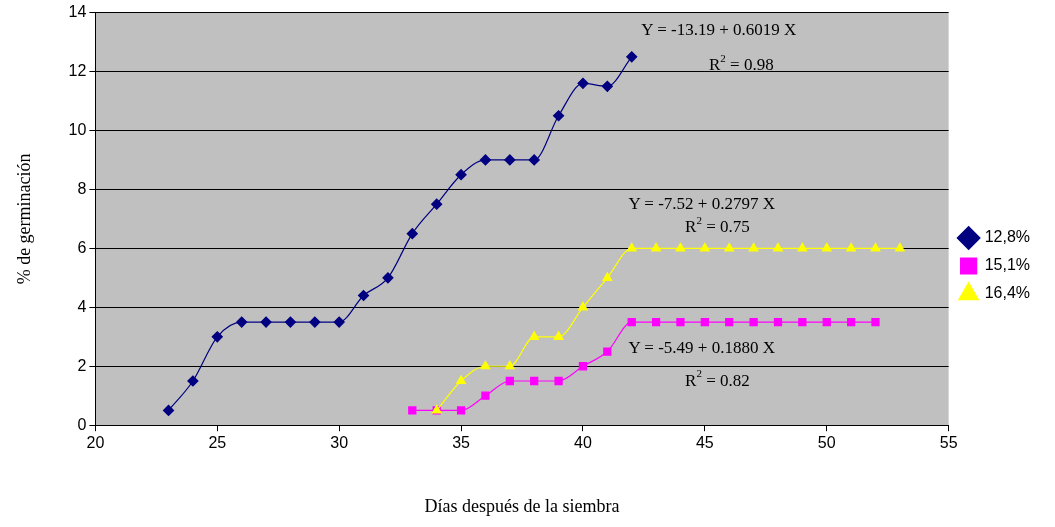 The width and height of the screenshot is (1055, 527). Describe the element at coordinates (704, 443) in the screenshot. I see `x-tick-label: 45` at that location.